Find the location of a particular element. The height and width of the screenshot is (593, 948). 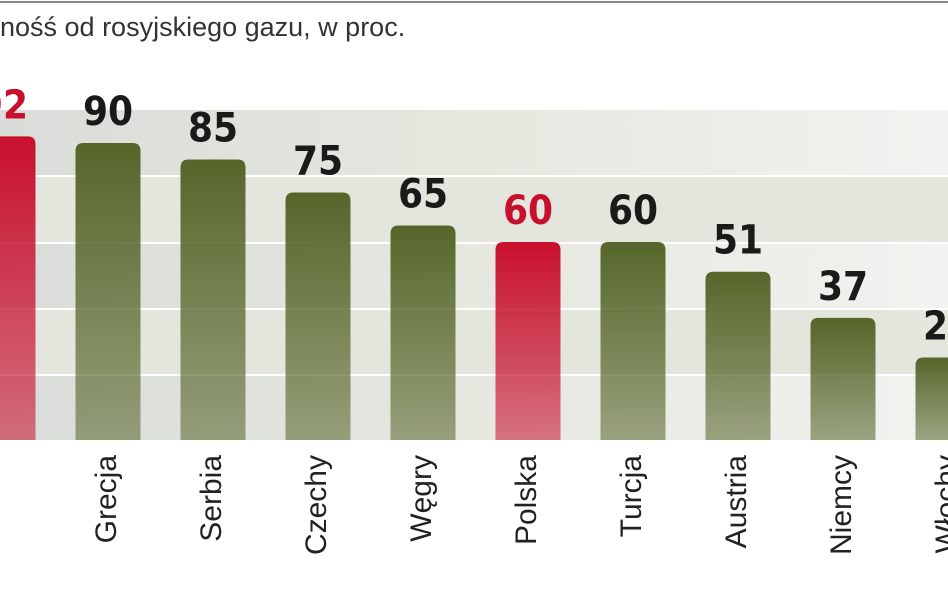

value-label: 65 is located at coordinates (423, 195).